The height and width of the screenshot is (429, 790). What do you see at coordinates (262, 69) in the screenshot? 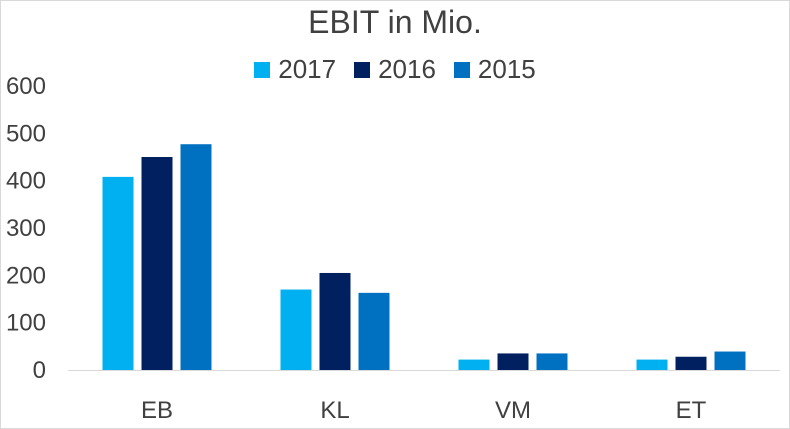
I see `legend-swatch-2017` at bounding box center [262, 69].